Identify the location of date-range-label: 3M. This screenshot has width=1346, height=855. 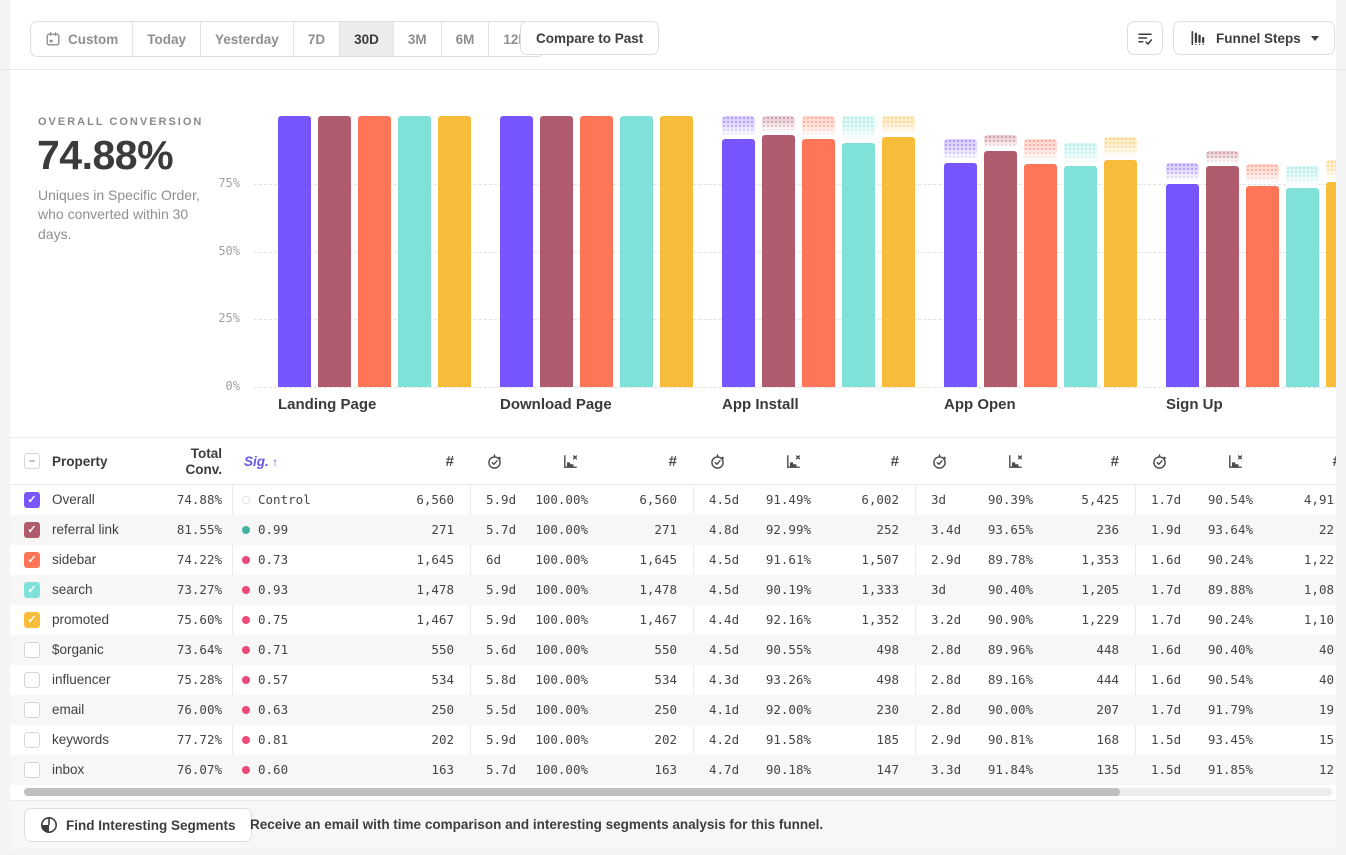
(417, 39).